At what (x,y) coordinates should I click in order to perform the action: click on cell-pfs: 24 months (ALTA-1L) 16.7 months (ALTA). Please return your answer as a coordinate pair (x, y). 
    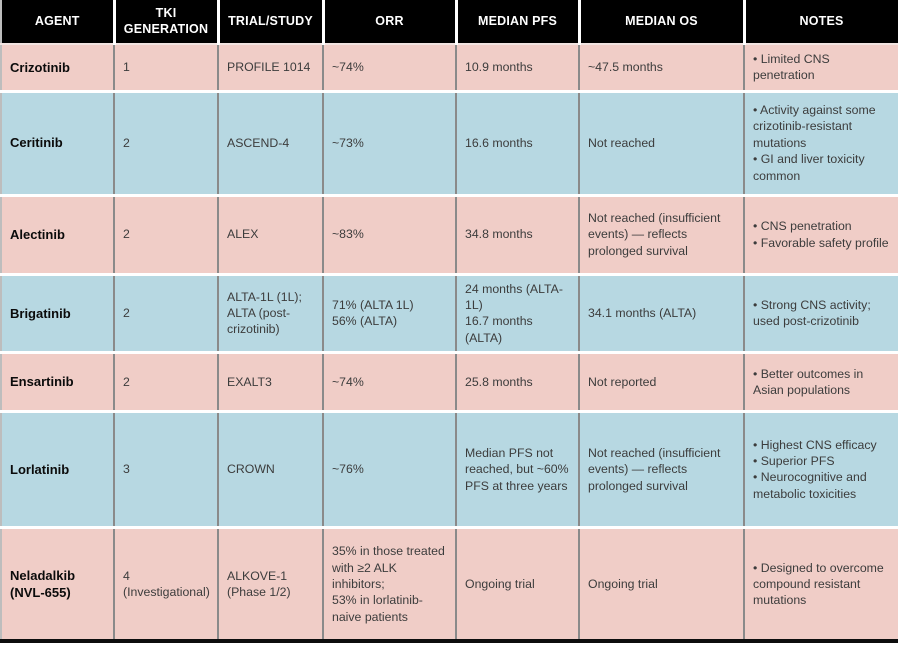
    Looking at the image, I should click on (518, 314).